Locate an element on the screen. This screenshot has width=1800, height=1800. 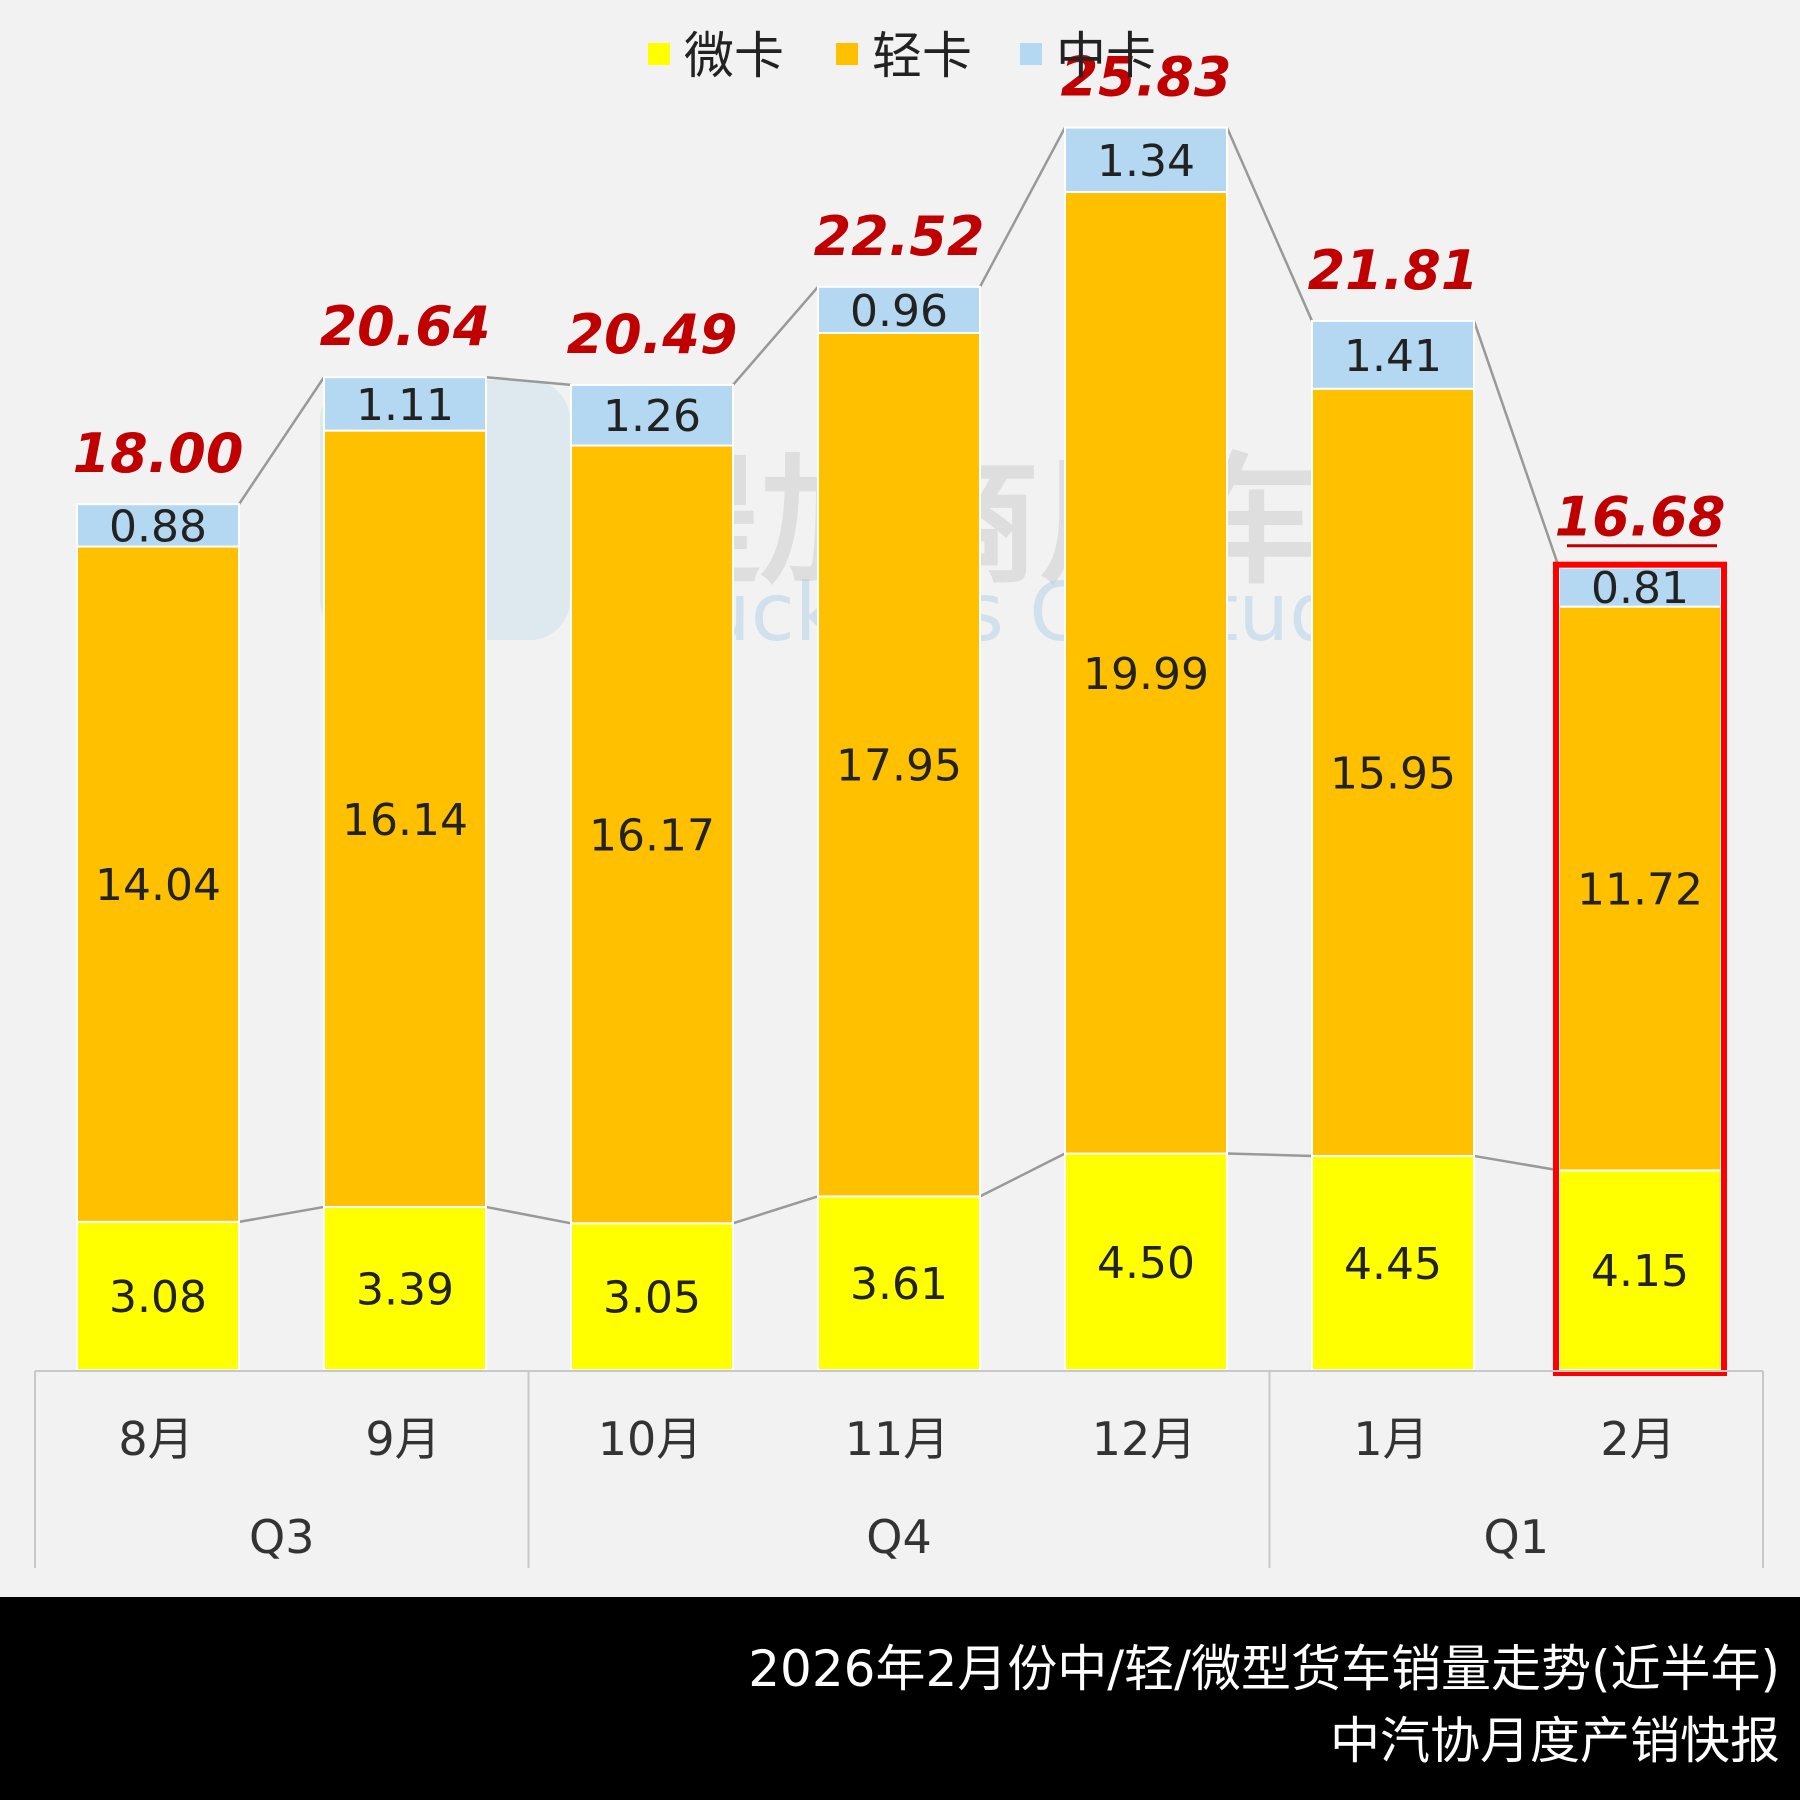
bar-value-label: 0.96 is located at coordinates (899, 311).